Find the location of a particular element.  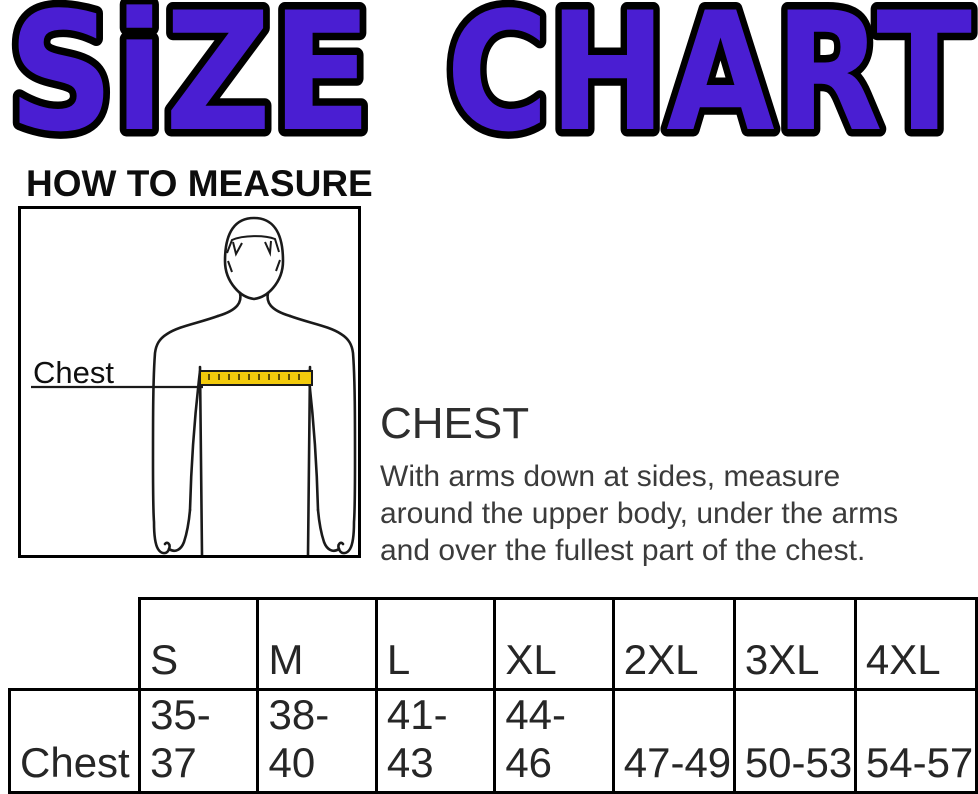

chest-value-cell: 50-53 is located at coordinates (794, 741).